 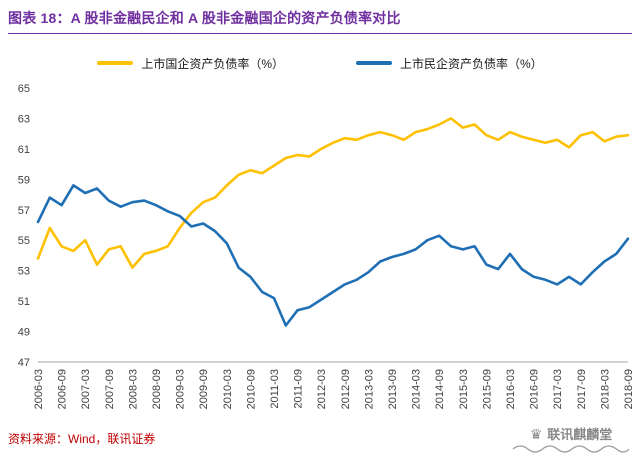 I want to click on title-underline, so click(x=320, y=33).